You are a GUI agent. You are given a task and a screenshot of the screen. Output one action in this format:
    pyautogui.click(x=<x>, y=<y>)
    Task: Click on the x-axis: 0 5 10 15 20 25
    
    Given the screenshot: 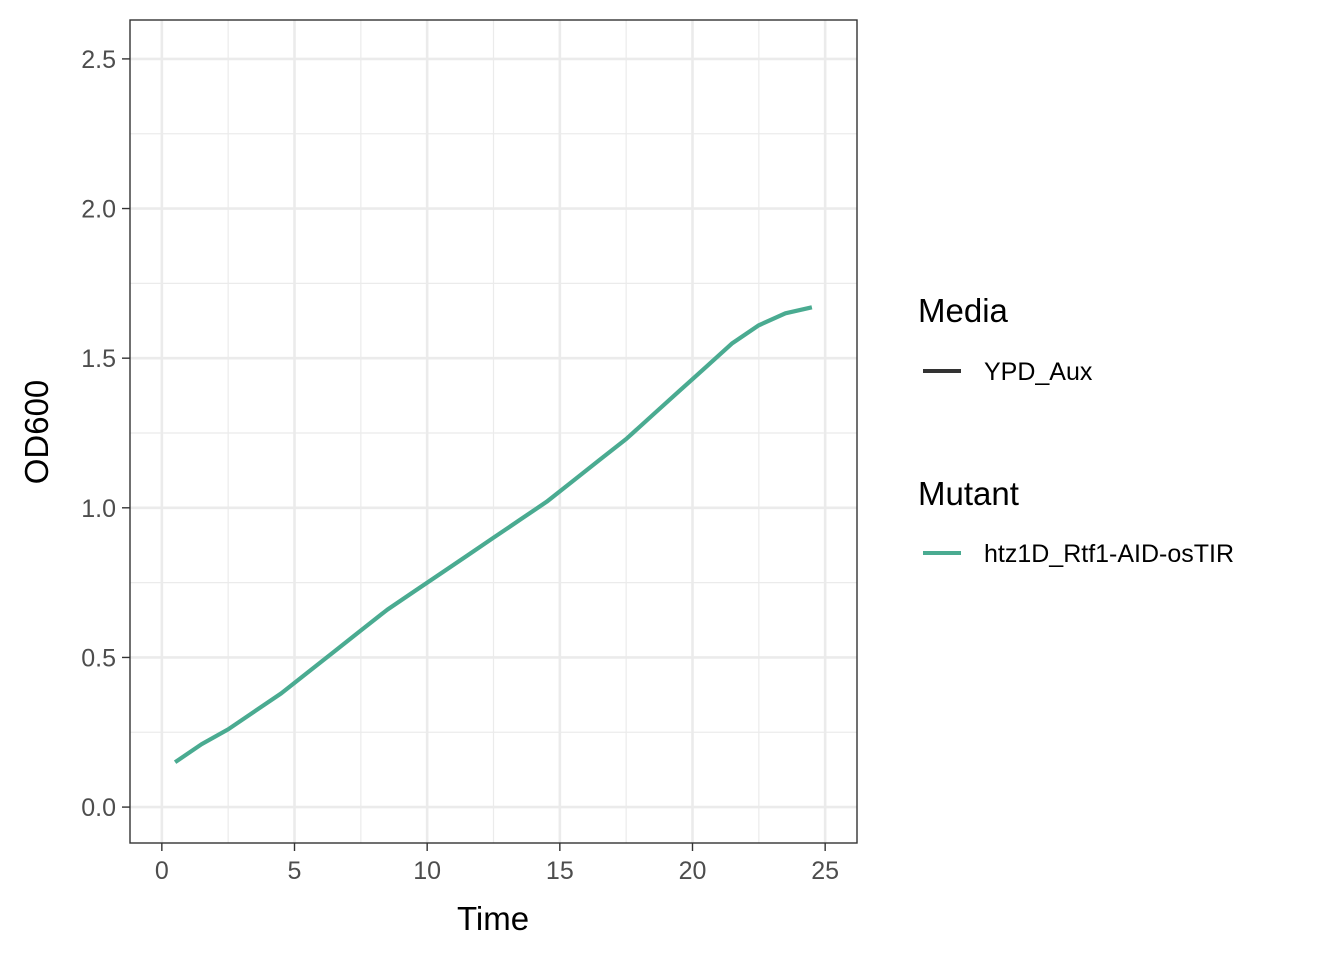 What is the action you would take?
    pyautogui.click(x=497, y=864)
    